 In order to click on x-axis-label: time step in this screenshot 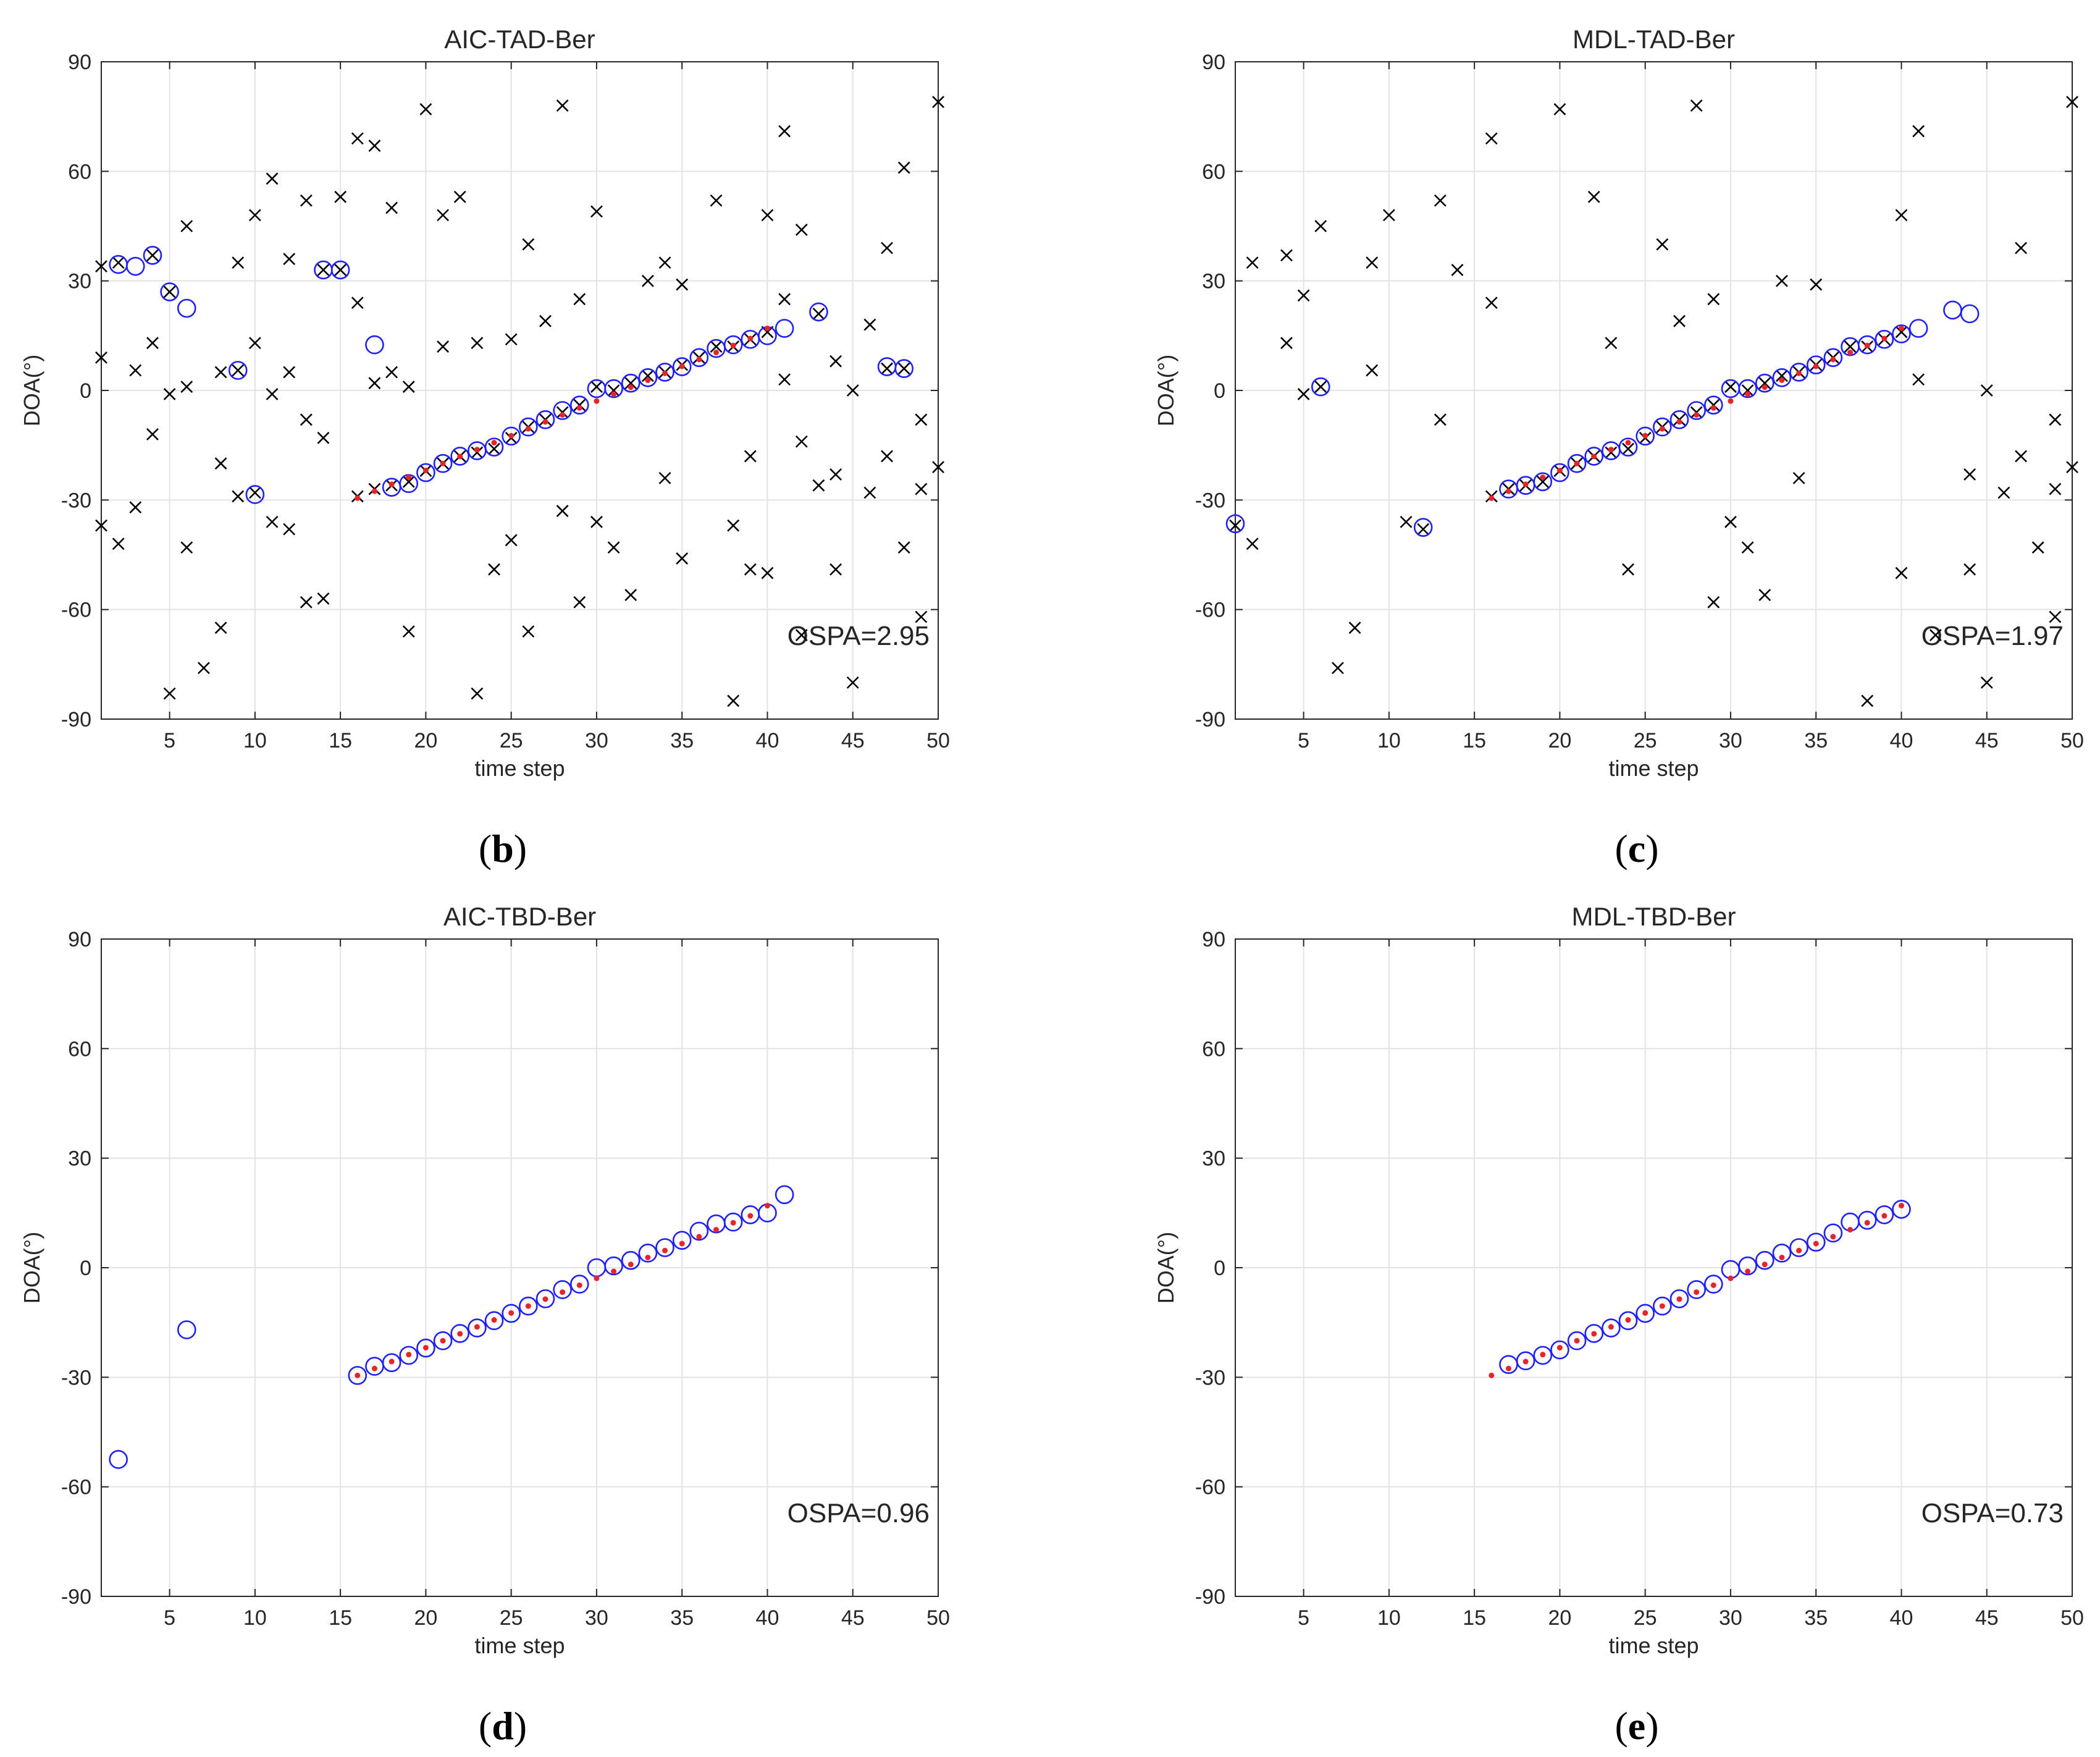, I will do `click(1653, 1645)`.